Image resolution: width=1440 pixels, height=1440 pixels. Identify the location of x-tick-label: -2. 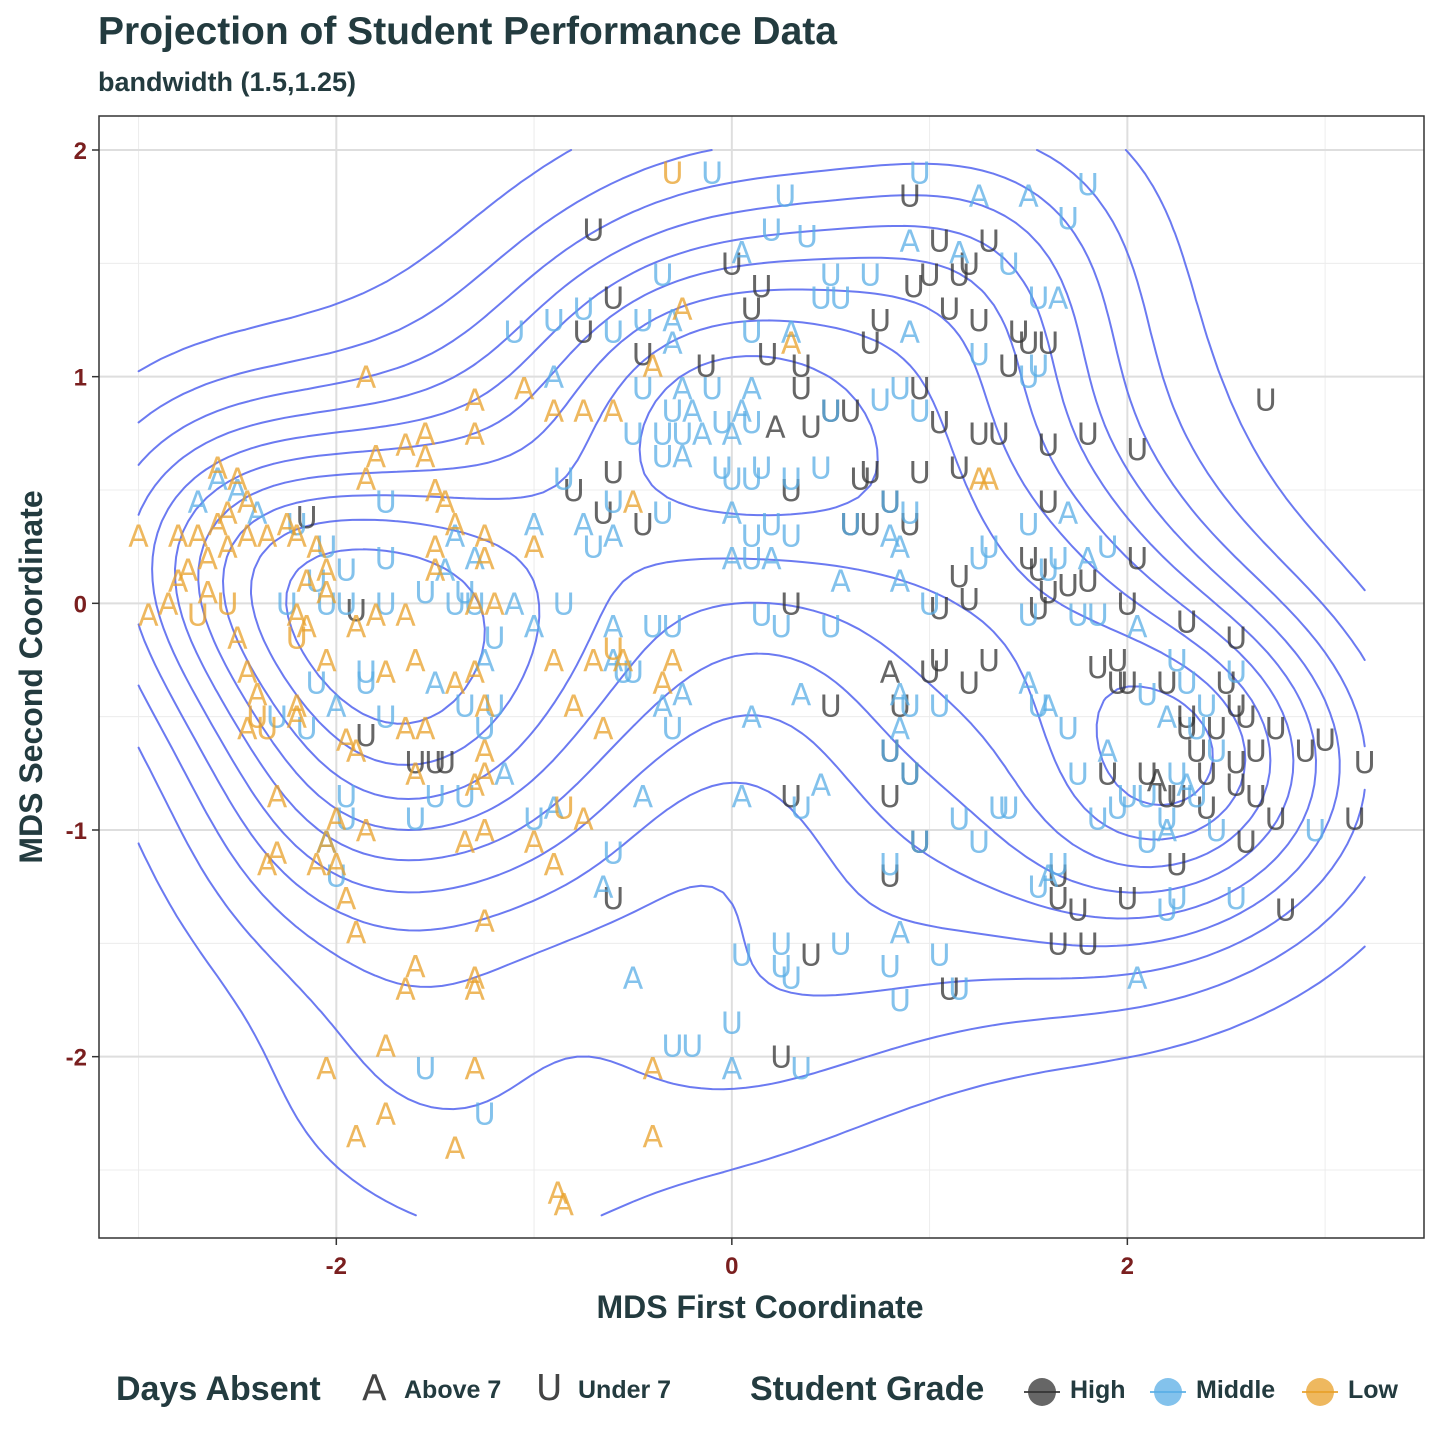
(336, 1266).